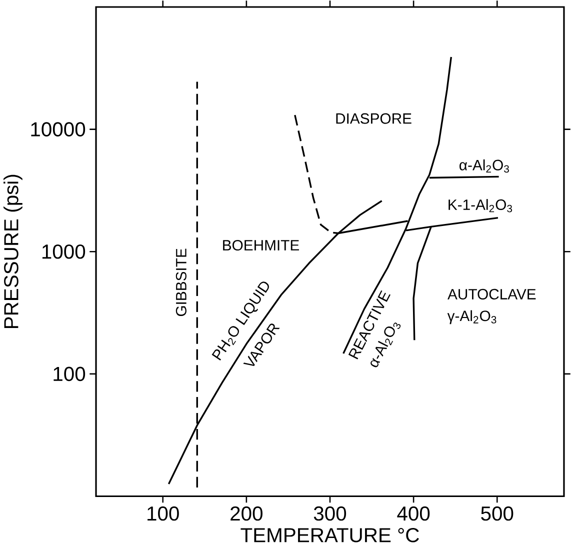 The width and height of the screenshot is (571, 546). What do you see at coordinates (413, 513) in the screenshot?
I see `x-tick-label: 400` at bounding box center [413, 513].